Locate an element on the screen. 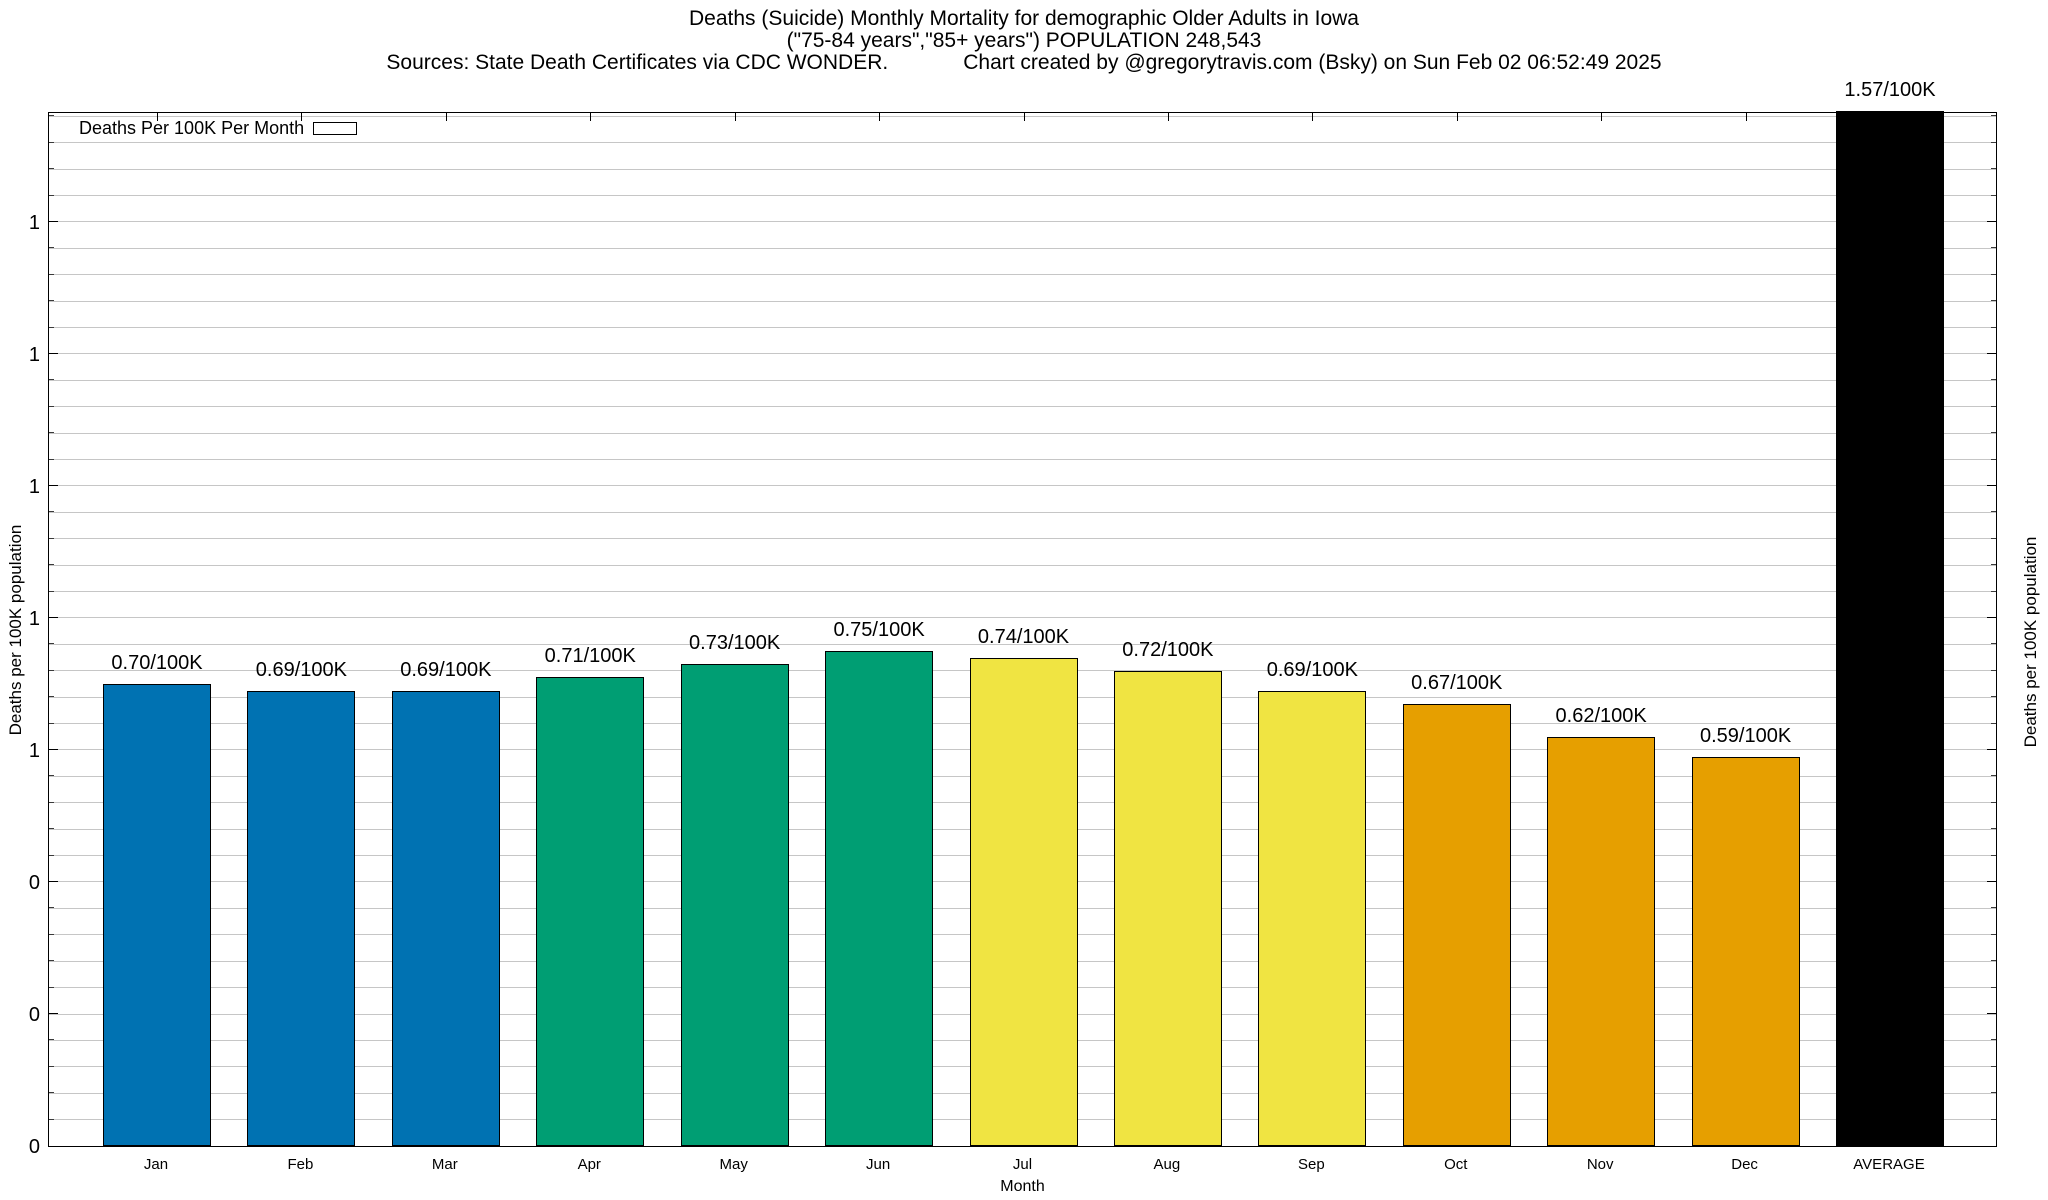 This screenshot has height=1200, width=2048. bar-jul is located at coordinates (1023, 901).